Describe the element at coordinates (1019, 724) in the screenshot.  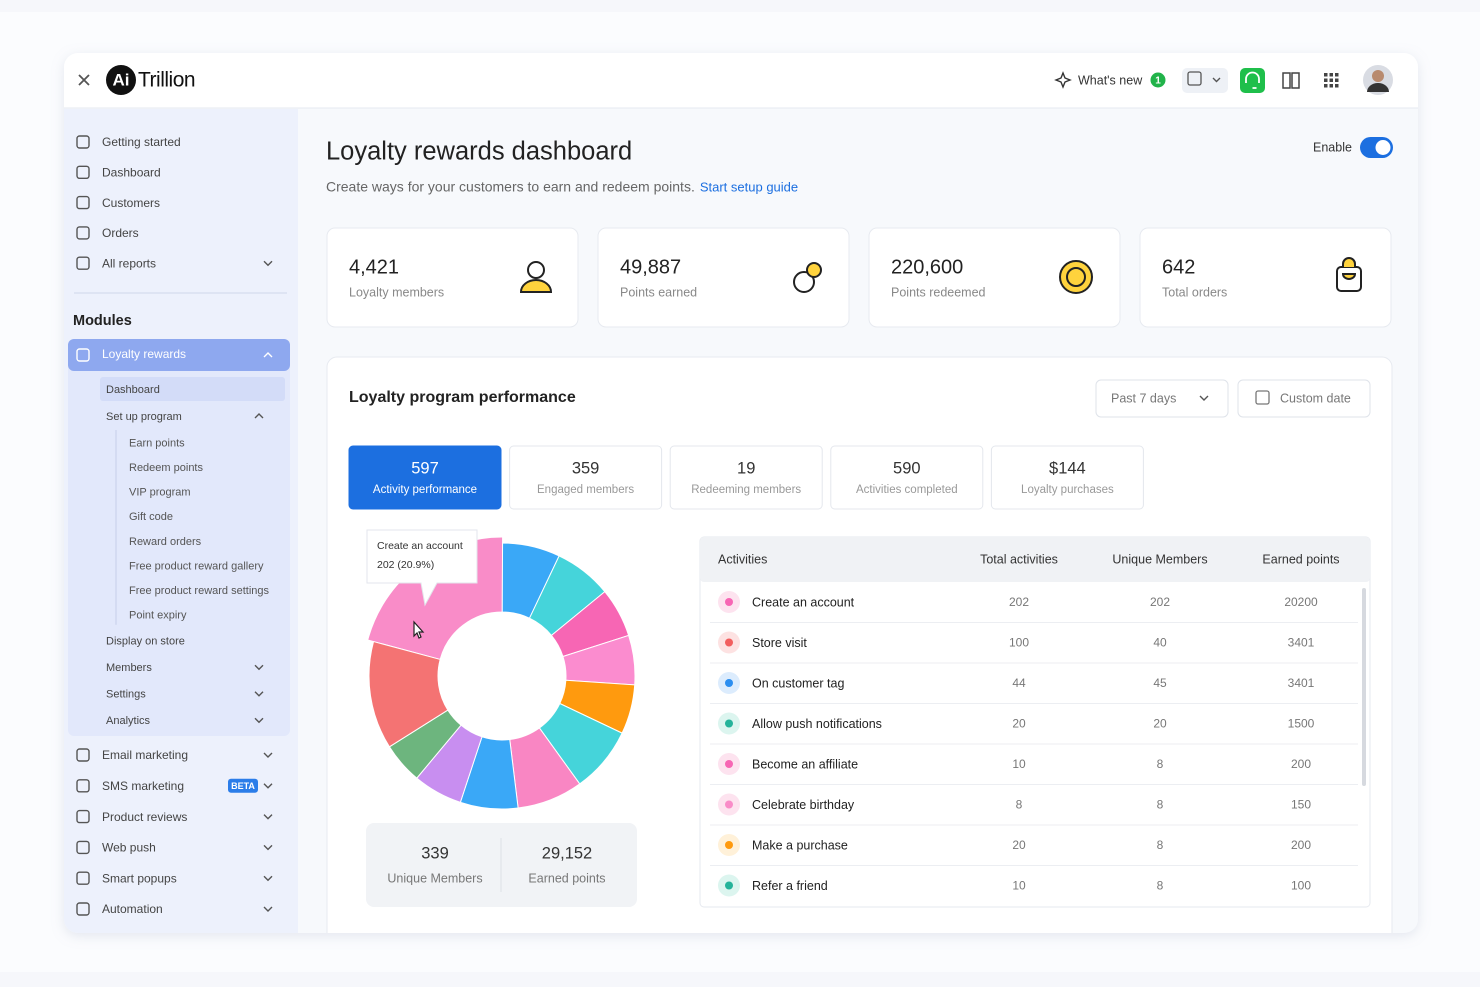
I see `cell: 20` at that location.